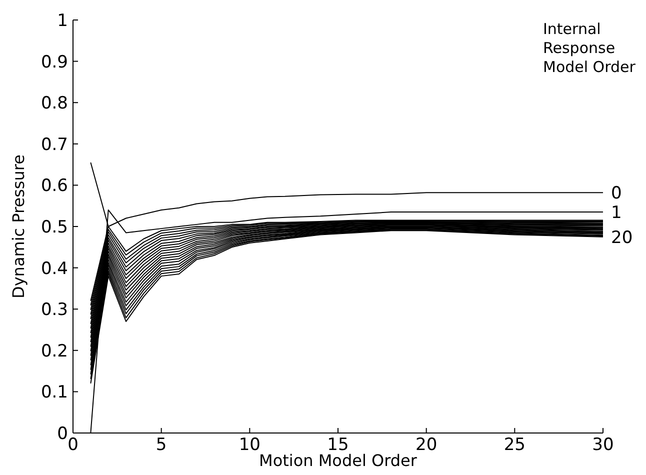 The width and height of the screenshot is (646, 475). I want to click on x-tick-label: 20, so click(427, 445).